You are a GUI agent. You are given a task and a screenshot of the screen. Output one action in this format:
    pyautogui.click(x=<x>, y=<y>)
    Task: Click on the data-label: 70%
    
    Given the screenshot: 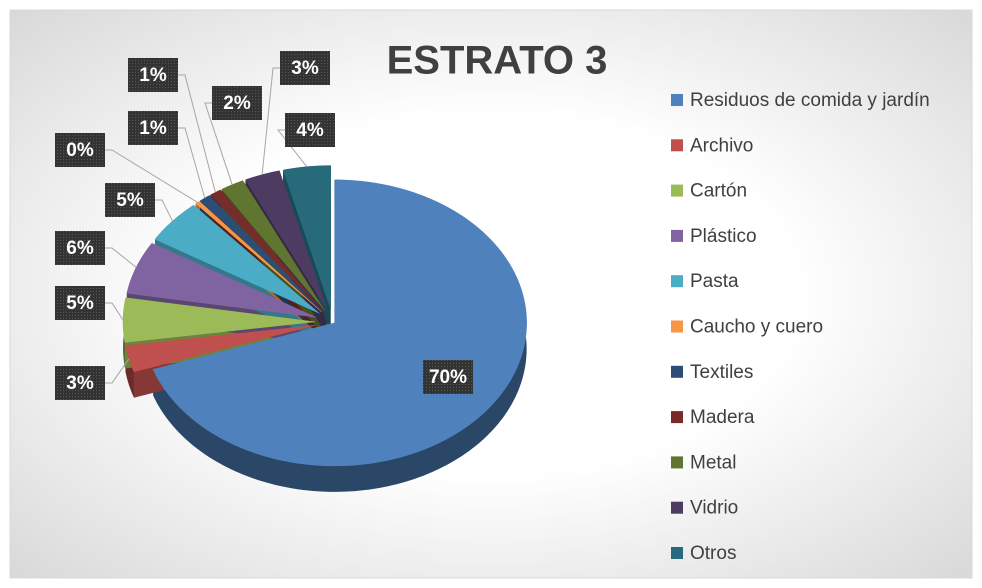 What is the action you would take?
    pyautogui.click(x=448, y=377)
    